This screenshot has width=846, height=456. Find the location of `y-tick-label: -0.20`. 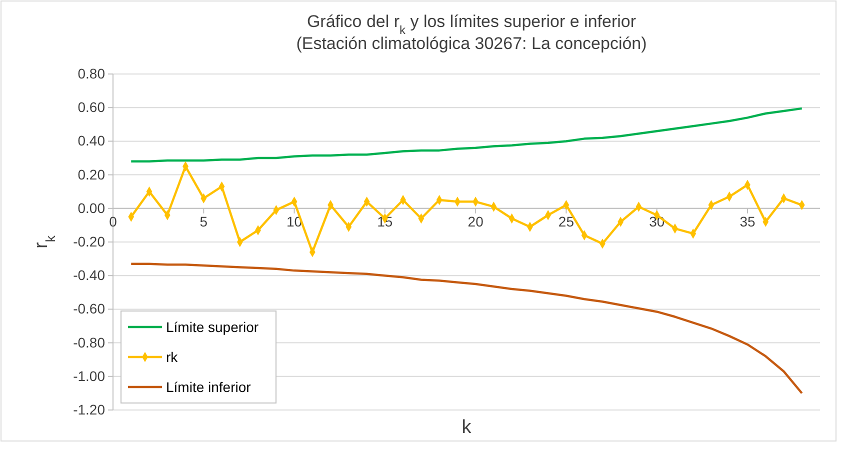

y-tick-label: -0.20 is located at coordinates (89, 241).